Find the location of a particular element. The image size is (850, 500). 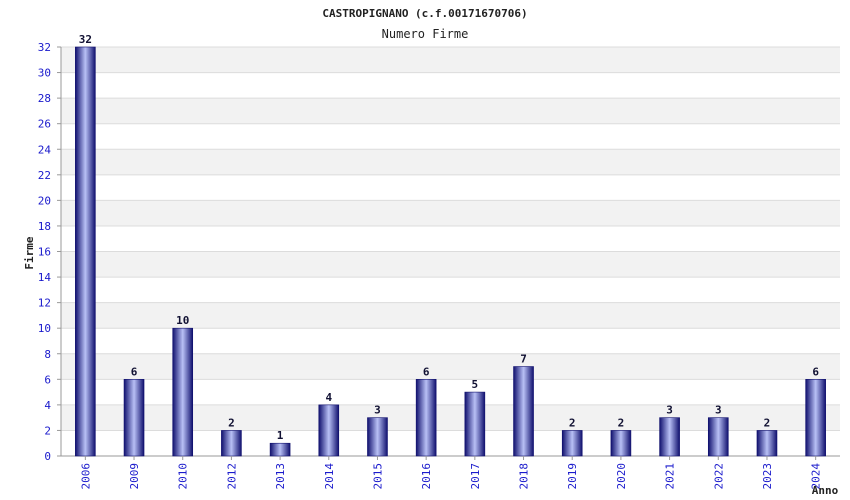

bar-2017 is located at coordinates (475, 424).